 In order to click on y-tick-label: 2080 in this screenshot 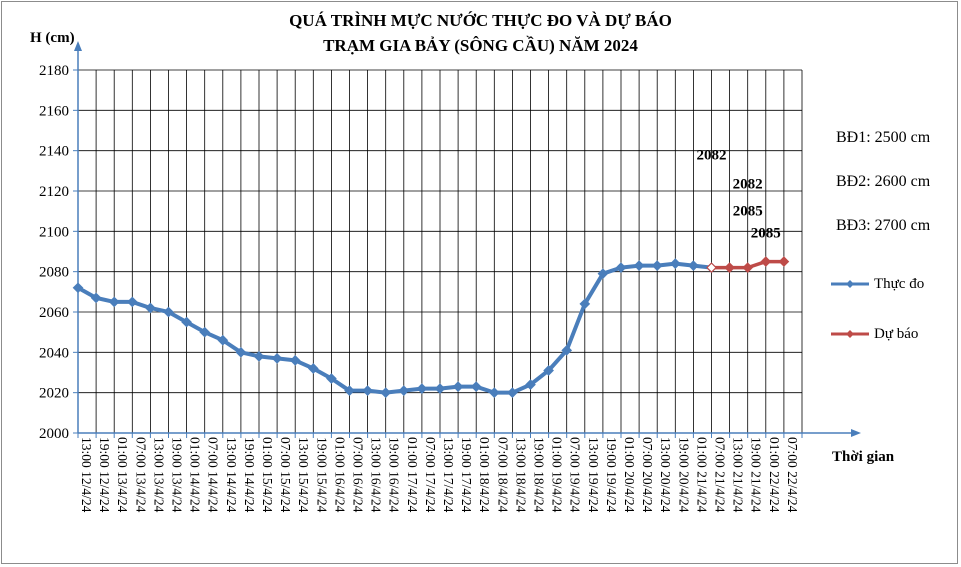, I will do `click(54, 273)`.